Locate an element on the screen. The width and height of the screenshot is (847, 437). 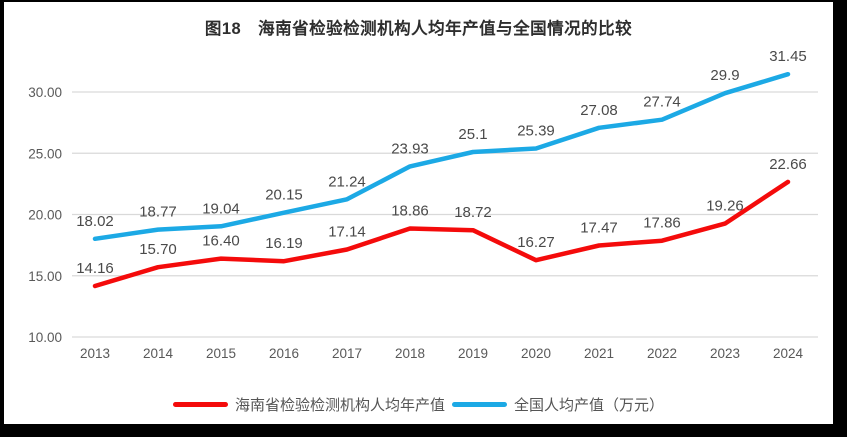
data-label: 25.39 is located at coordinates (536, 131).